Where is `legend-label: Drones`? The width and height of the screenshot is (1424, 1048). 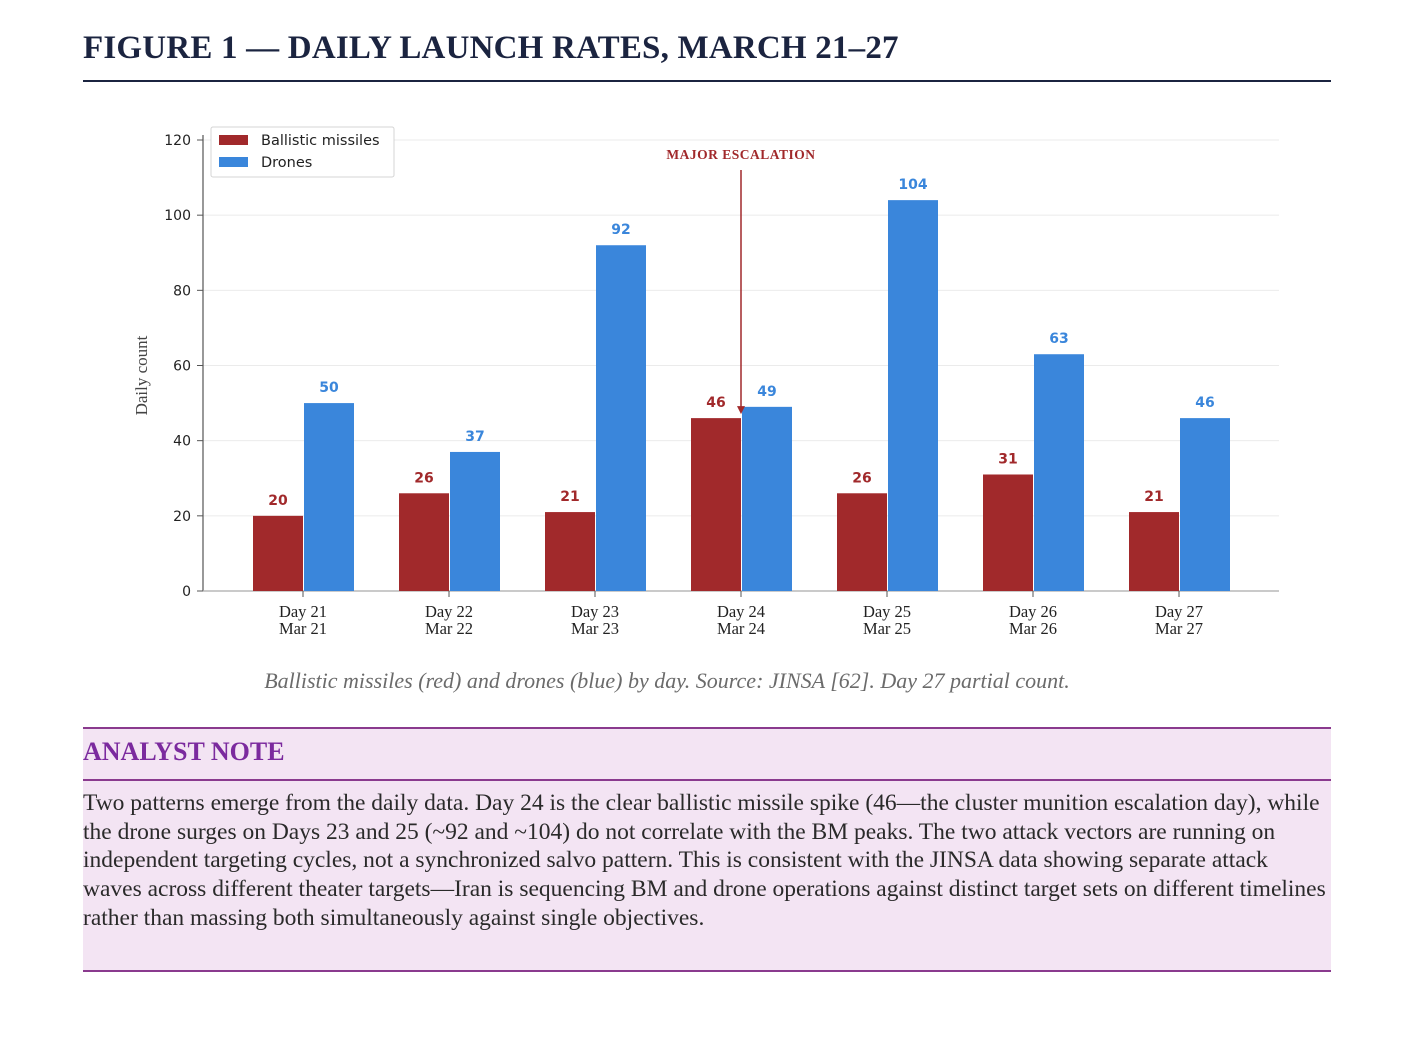 legend-label: Drones is located at coordinates (286, 163).